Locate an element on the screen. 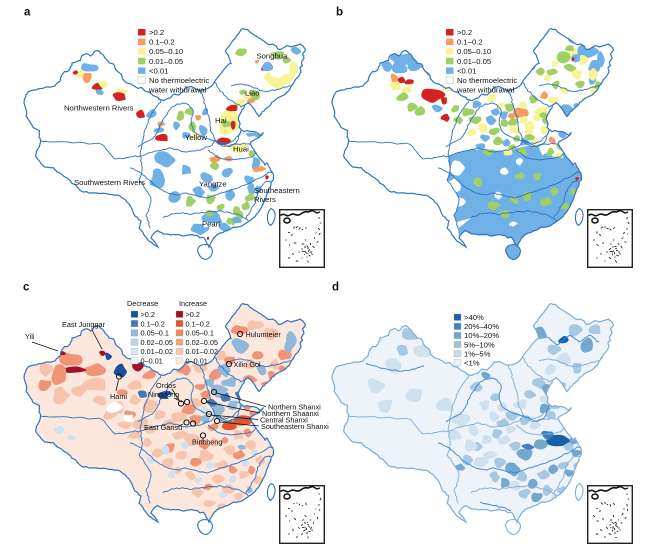 The width and height of the screenshot is (650, 555). svg-text: Ningdong is located at coordinates (163, 394).